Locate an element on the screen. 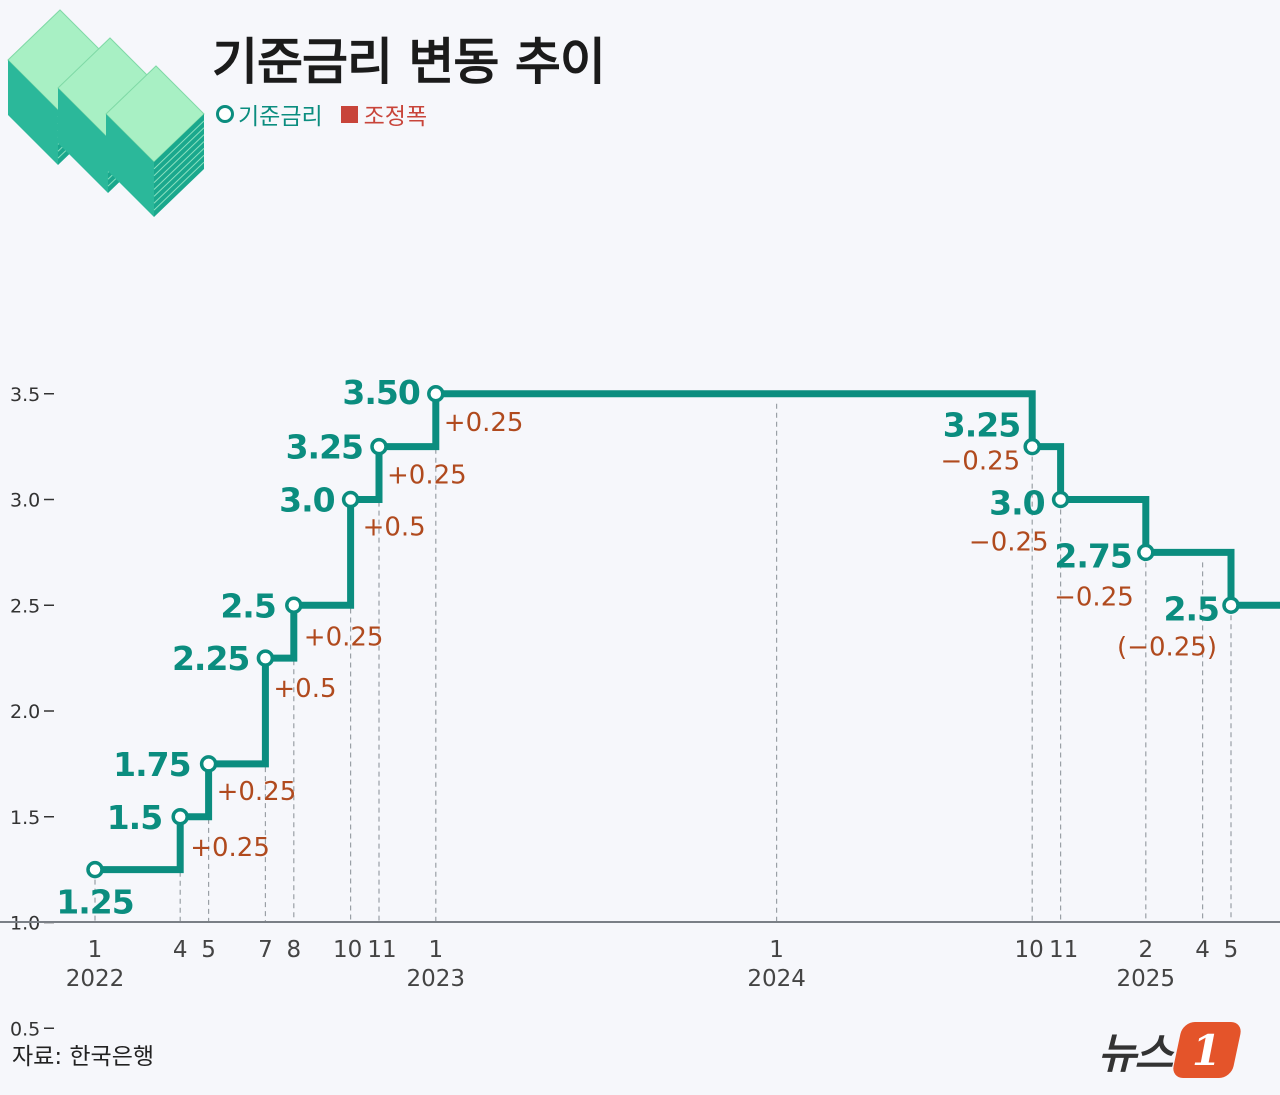 The height and width of the screenshot is (1095, 1280). y-tick-label: 1.0 is located at coordinates (25, 924).